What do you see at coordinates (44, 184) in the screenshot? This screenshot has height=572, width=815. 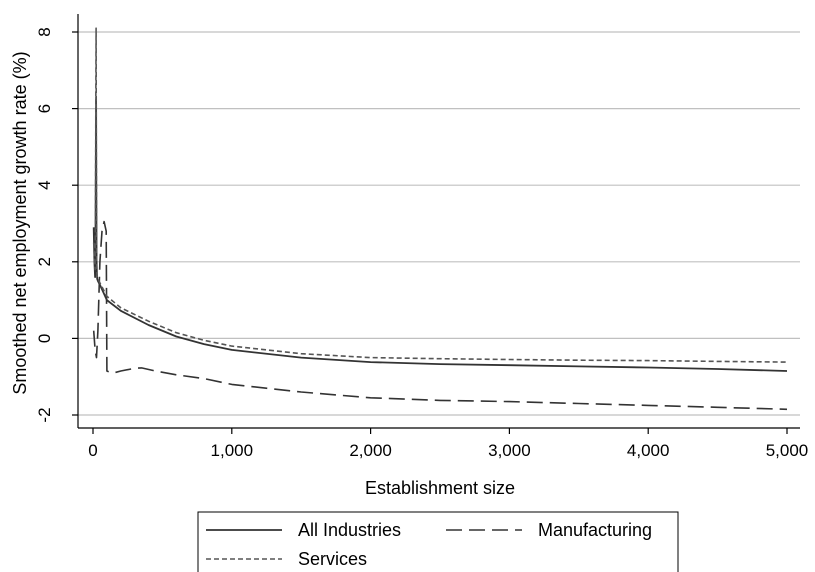 I see `y-tick-label: 4` at bounding box center [44, 184].